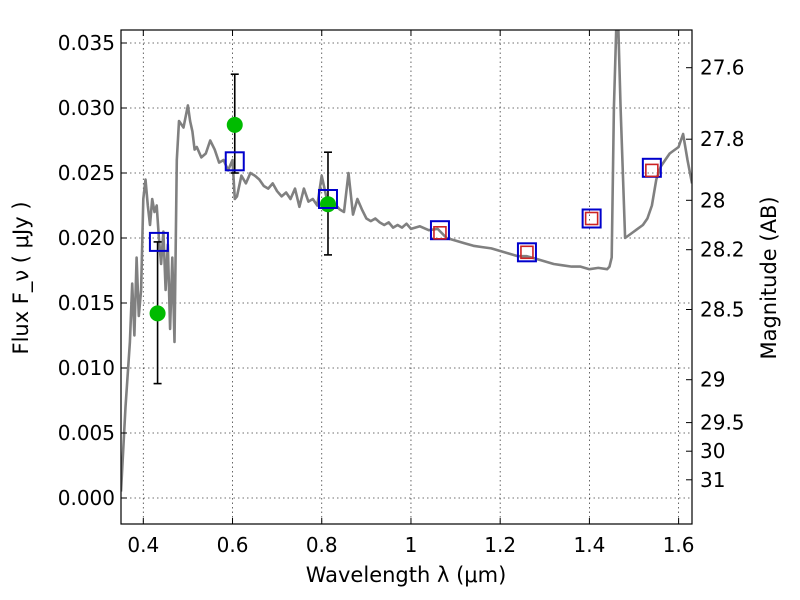  What do you see at coordinates (500, 545) in the screenshot?
I see `x-tick-label: 1.2` at bounding box center [500, 545].